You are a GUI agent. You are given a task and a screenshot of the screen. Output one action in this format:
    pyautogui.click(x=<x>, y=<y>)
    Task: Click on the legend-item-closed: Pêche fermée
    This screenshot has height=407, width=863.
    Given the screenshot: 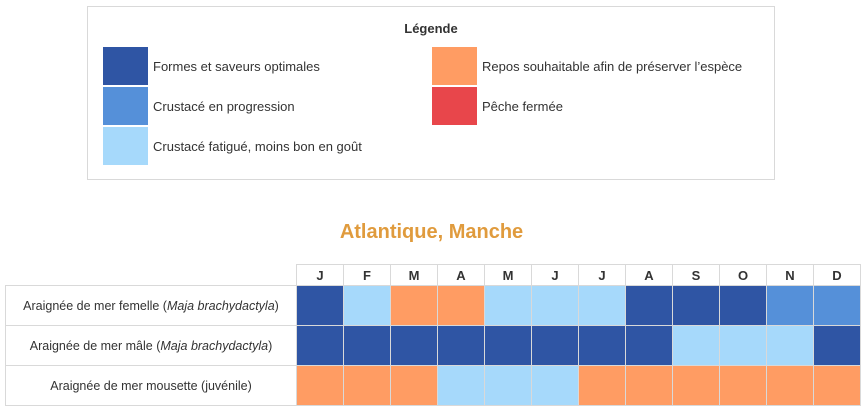 What is the action you would take?
    pyautogui.click(x=497, y=106)
    